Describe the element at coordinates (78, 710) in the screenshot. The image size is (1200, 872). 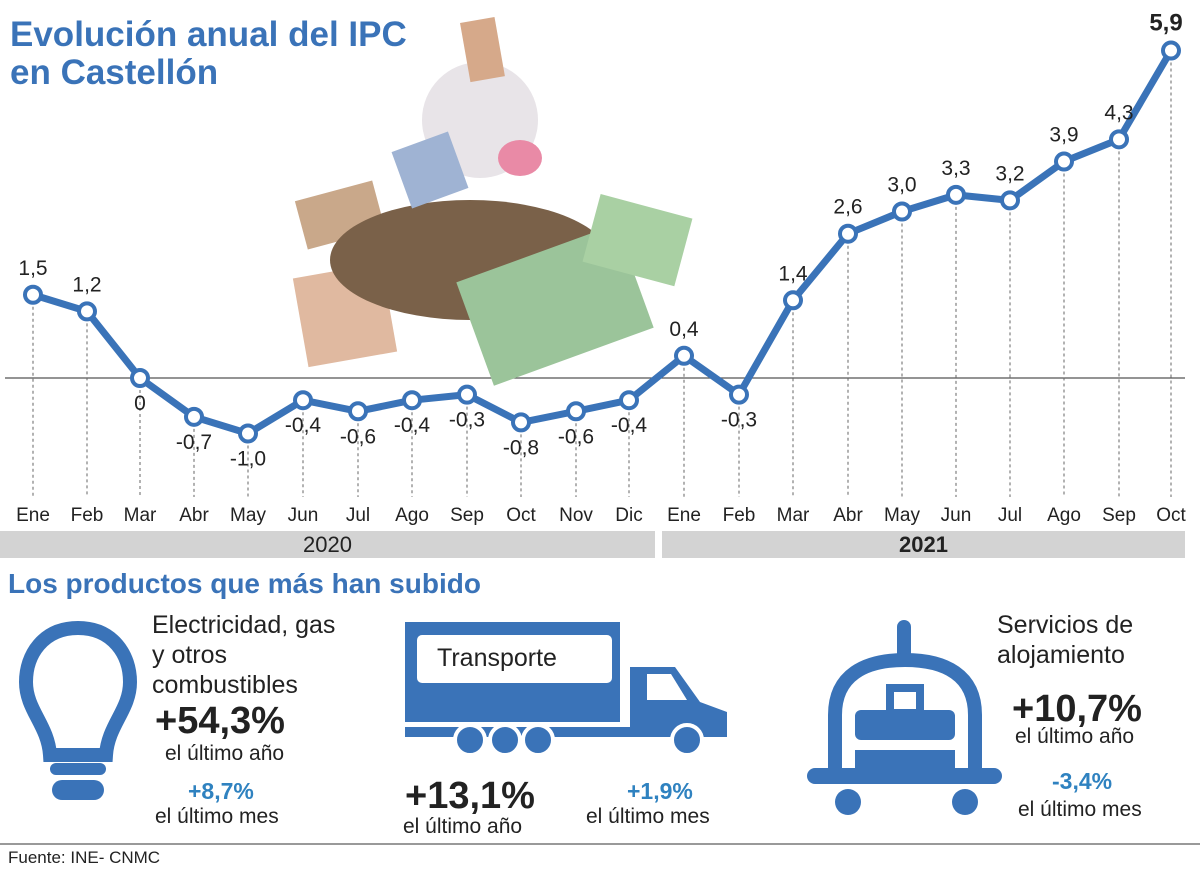
I see `lightbulb-icon` at that location.